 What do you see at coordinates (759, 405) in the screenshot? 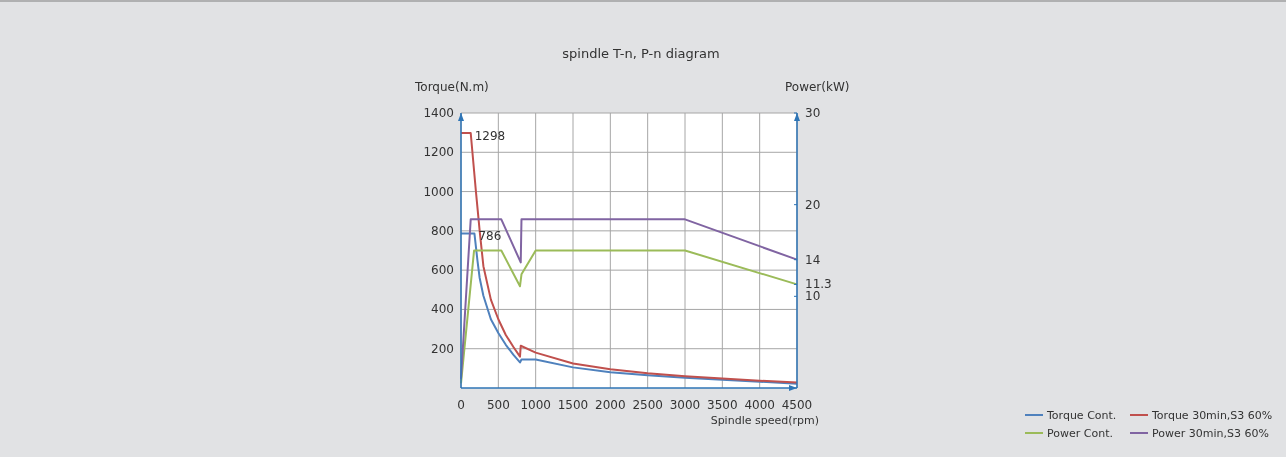
I see `x-tick-label: 4000` at bounding box center [759, 405].